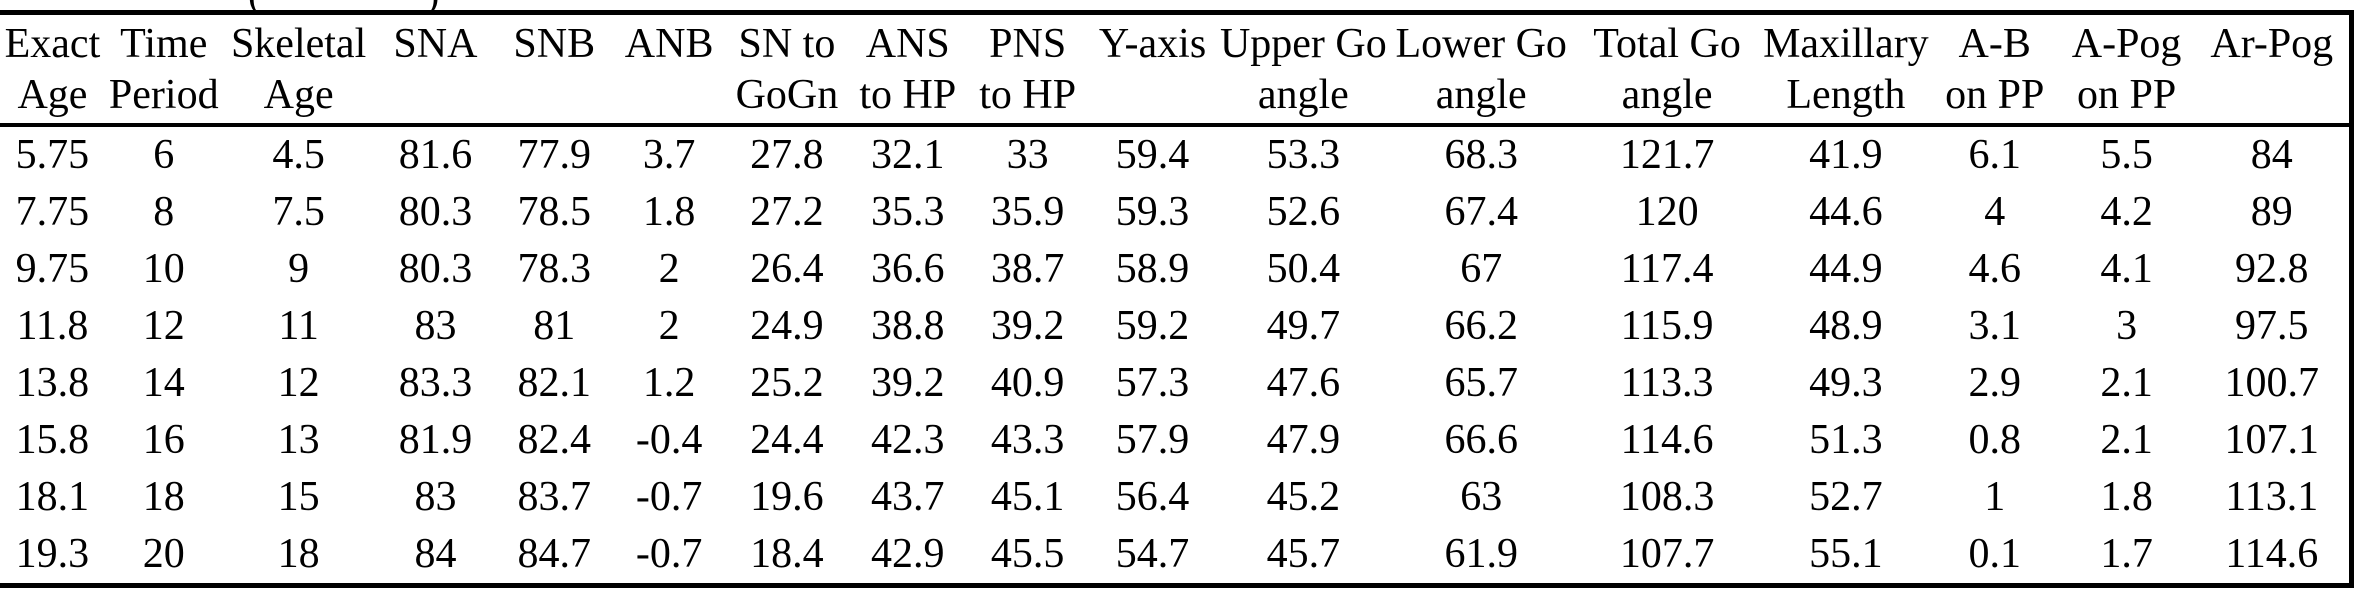 Image resolution: width=2354 pixels, height=590 pixels. Describe the element at coordinates (1994, 440) in the screenshot. I see `cell-a-b-on-pp: 0.8` at that location.